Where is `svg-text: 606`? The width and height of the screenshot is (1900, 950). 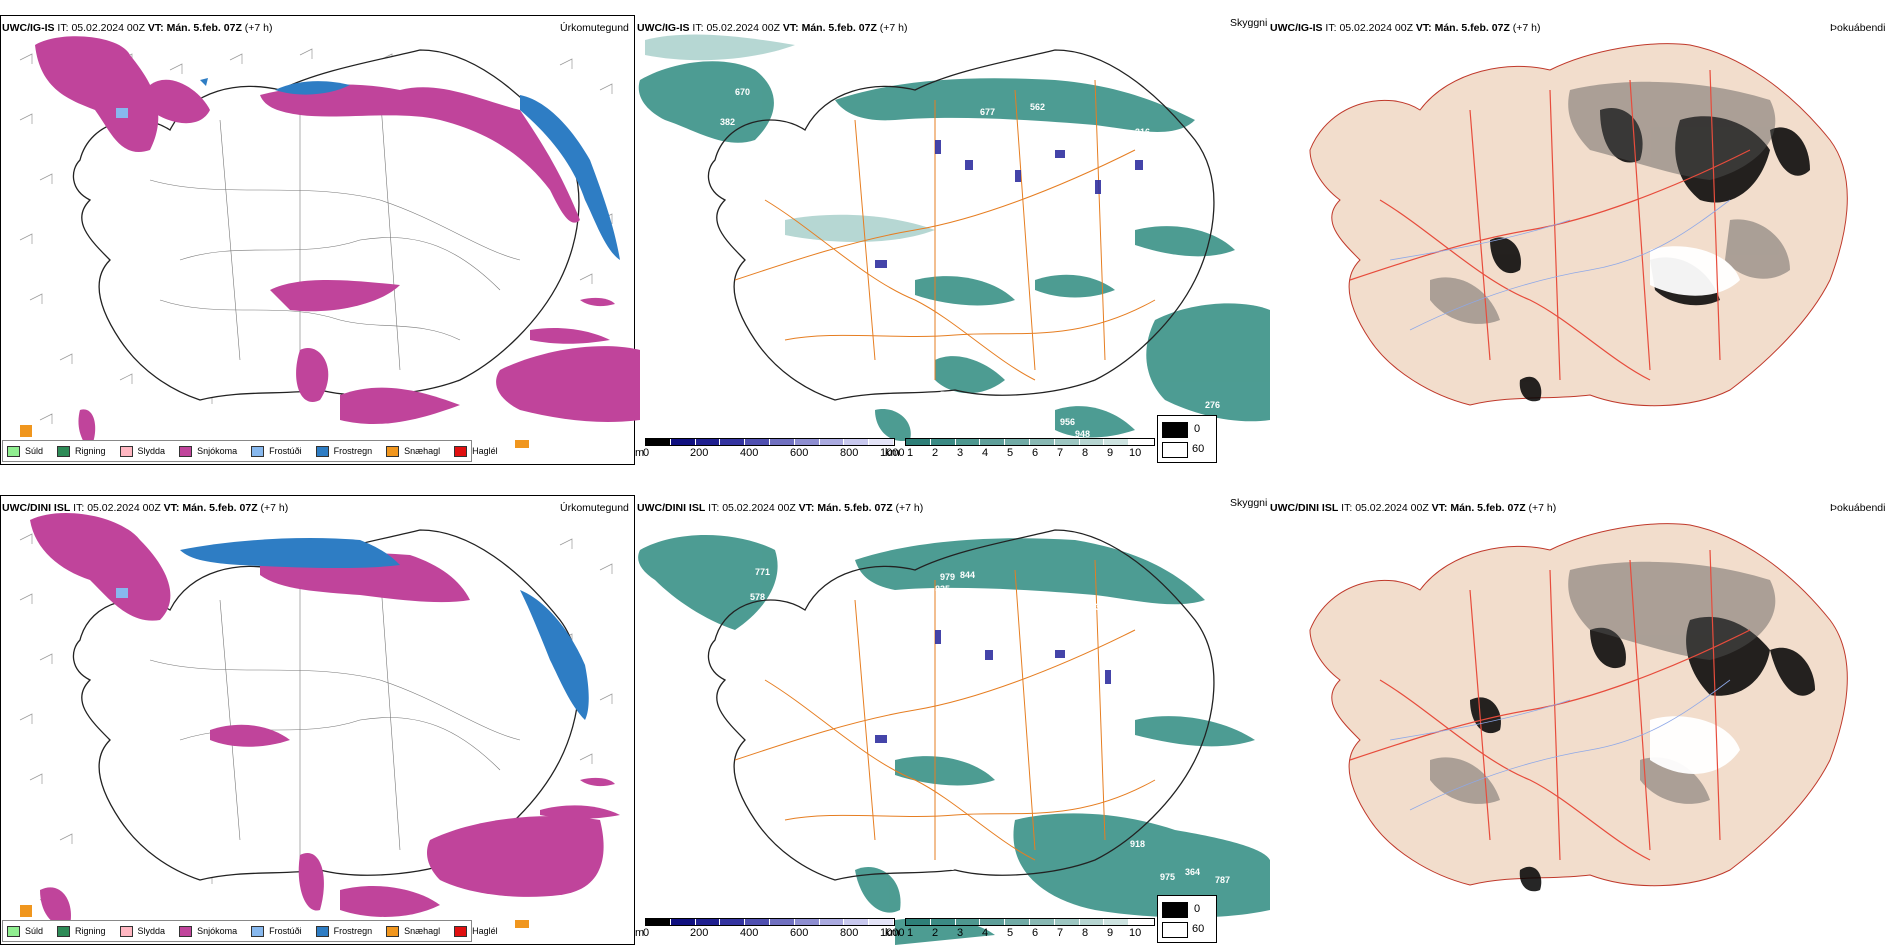
svg-text: 606 is located at coordinates (747, 152).